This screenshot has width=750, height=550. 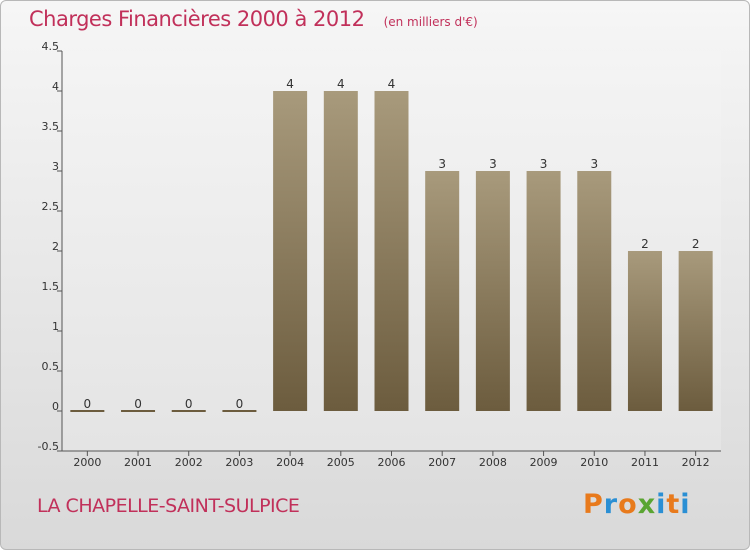 What do you see at coordinates (611, 504) in the screenshot?
I see `logo-letter: r` at bounding box center [611, 504].